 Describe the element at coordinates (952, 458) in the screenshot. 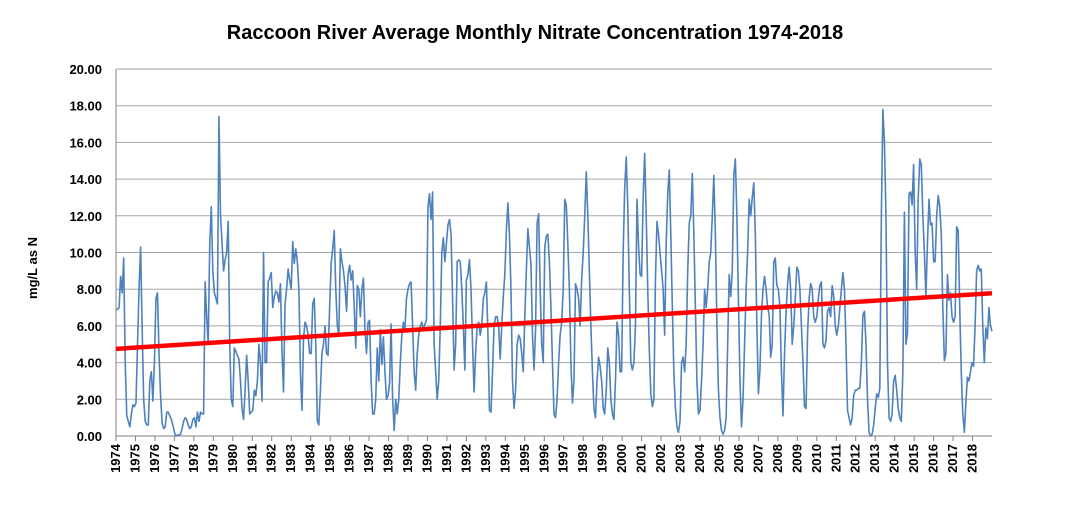

I see `x-tick-label: 2017` at that location.